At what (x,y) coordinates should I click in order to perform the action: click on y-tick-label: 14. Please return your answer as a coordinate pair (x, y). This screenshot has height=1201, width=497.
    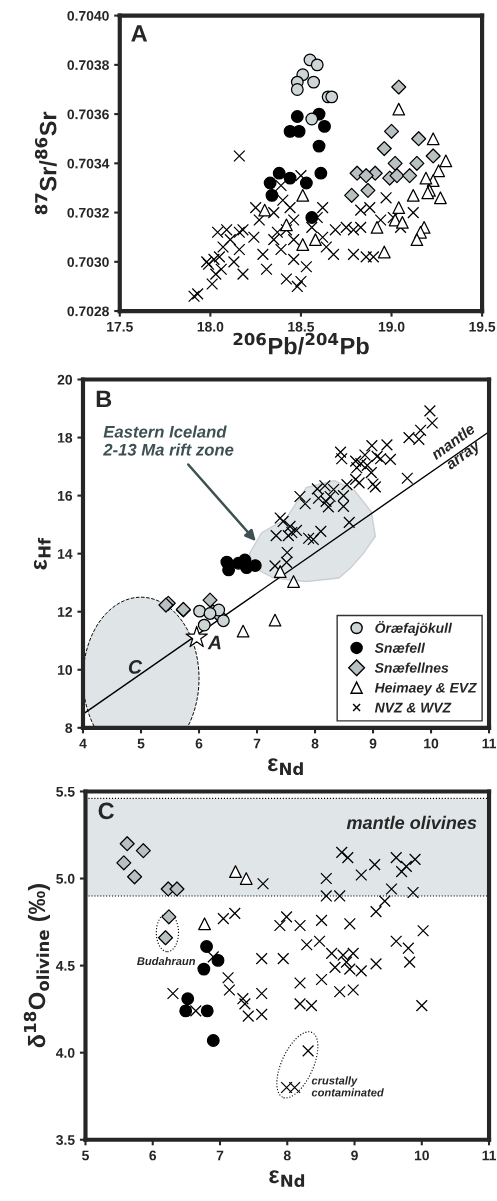
    Looking at the image, I should click on (65, 554).